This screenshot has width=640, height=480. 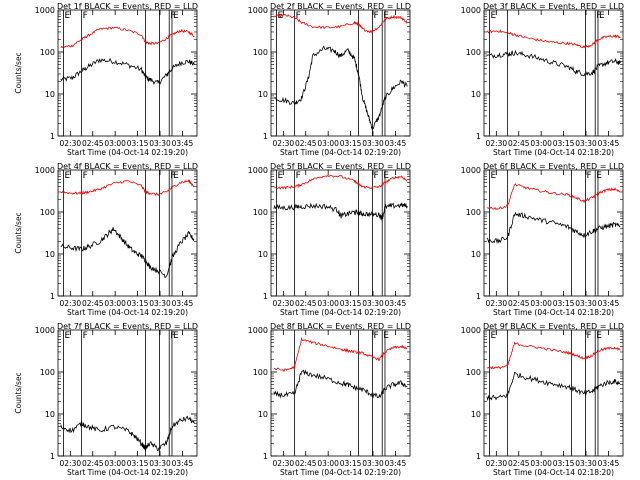 What do you see at coordinates (127, 326) in the screenshot?
I see `panel-title: Det 7f BLACK = Events, RED = LLD` at bounding box center [127, 326].